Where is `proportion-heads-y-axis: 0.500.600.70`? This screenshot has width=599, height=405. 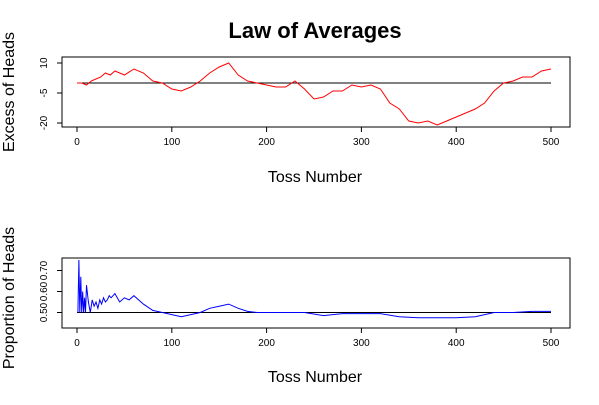
proportion-heads-y-axis: 0.500.600.70 is located at coordinates (51, 291).